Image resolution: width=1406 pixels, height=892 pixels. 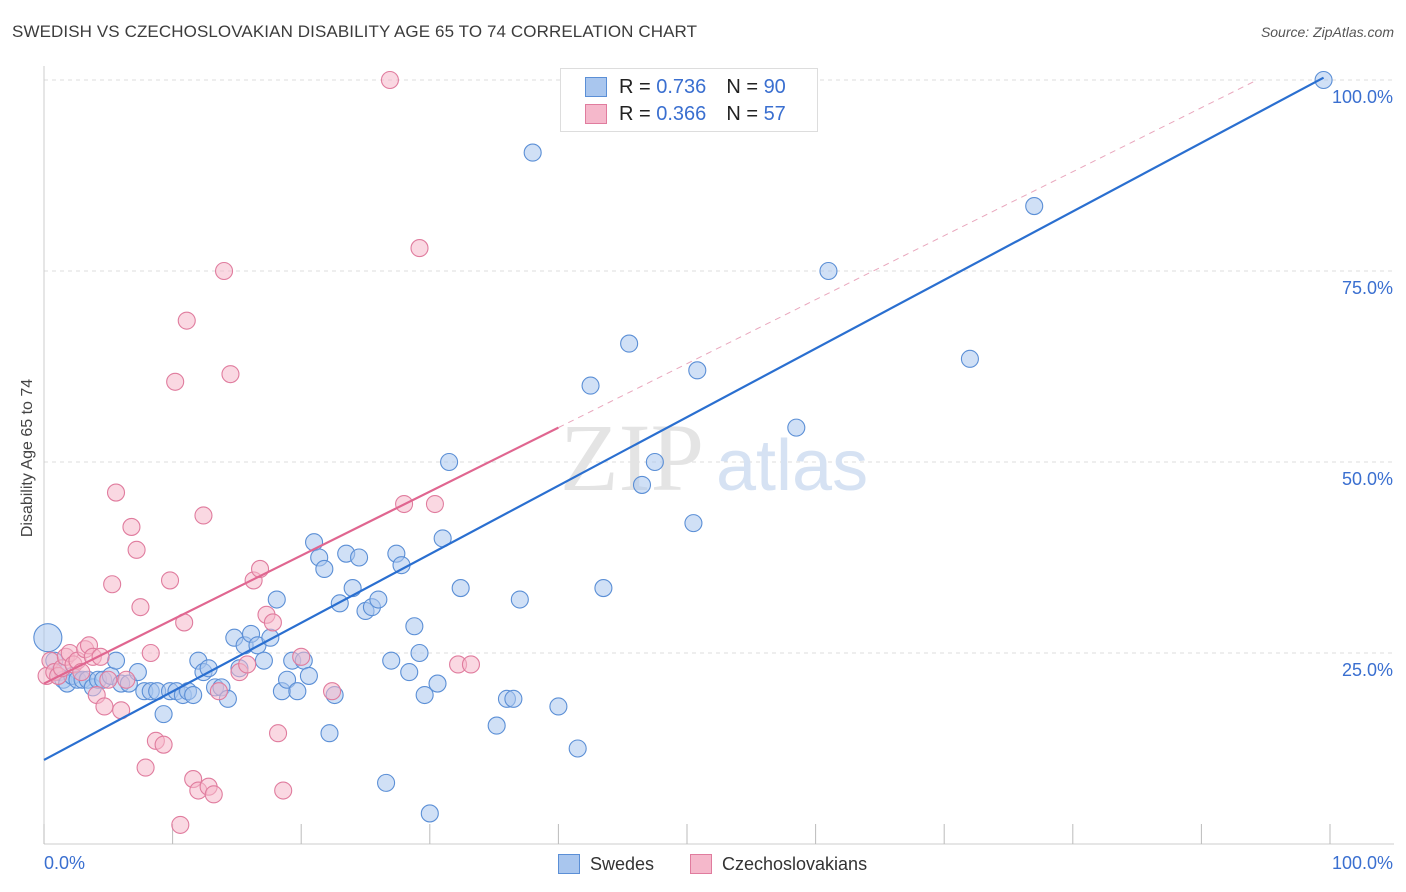 I want to click on y-tick-label: 100.0%, so click(x=1362, y=97).